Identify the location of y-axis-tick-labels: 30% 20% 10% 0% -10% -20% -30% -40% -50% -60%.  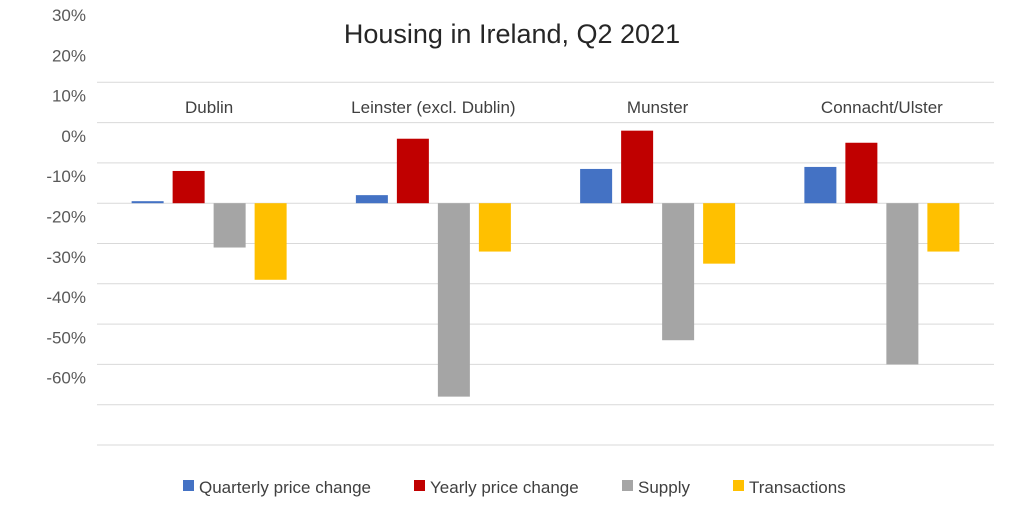
(66, 197).